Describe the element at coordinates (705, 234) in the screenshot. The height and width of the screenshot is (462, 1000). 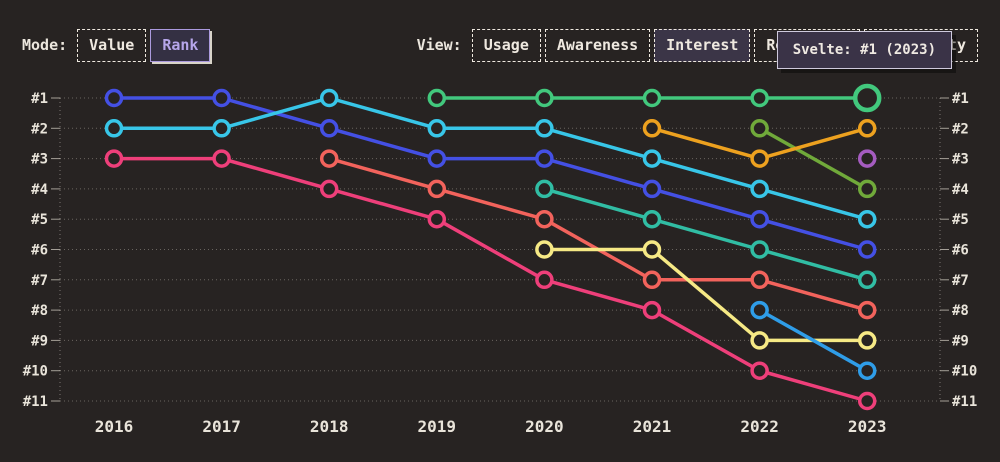
I see `chart-line-teal` at that location.